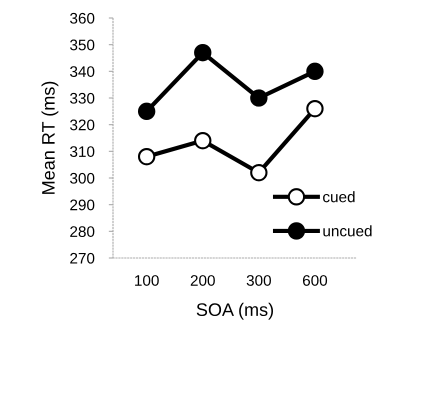 Image resolution: width=428 pixels, height=417 pixels. I want to click on y-tick-label: 270, so click(82, 258).